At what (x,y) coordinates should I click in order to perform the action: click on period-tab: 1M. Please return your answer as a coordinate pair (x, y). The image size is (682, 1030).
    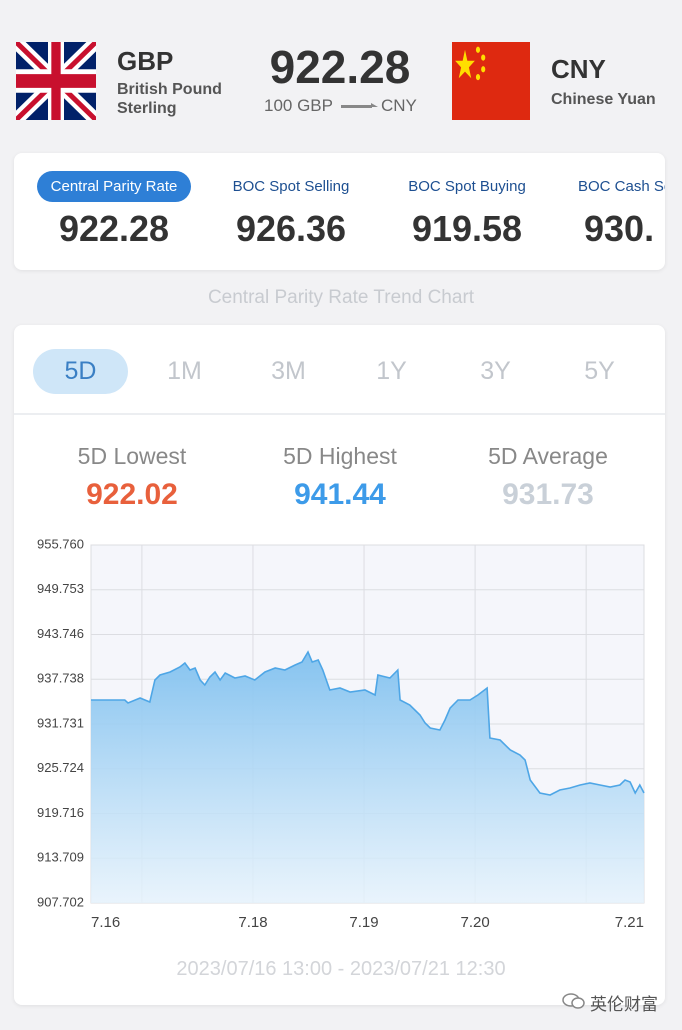
    Looking at the image, I should click on (184, 371).